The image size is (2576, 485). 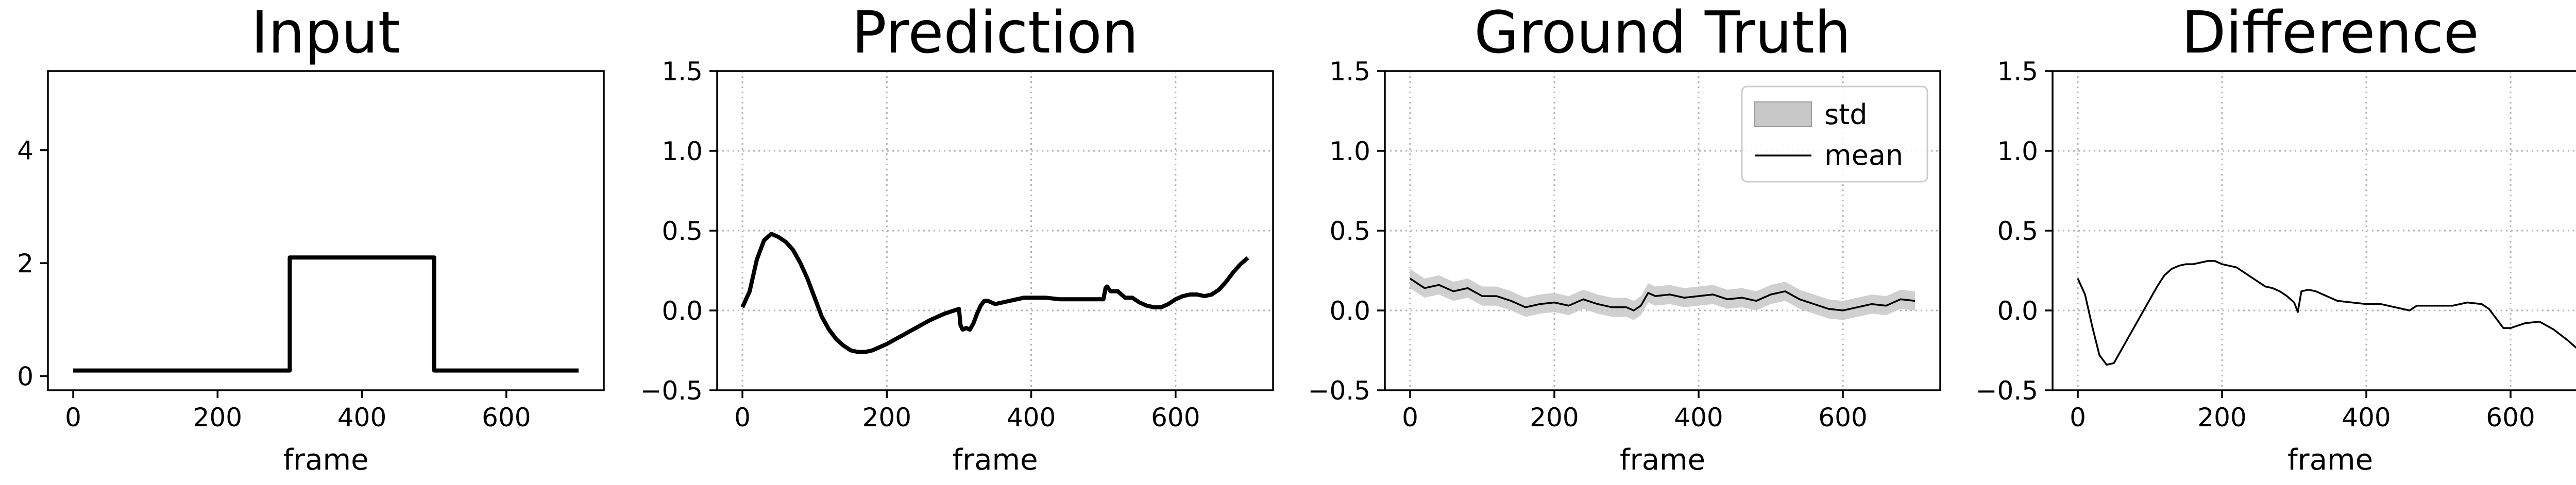 What do you see at coordinates (1846, 114) in the screenshot?
I see `legend-std-label: std` at bounding box center [1846, 114].